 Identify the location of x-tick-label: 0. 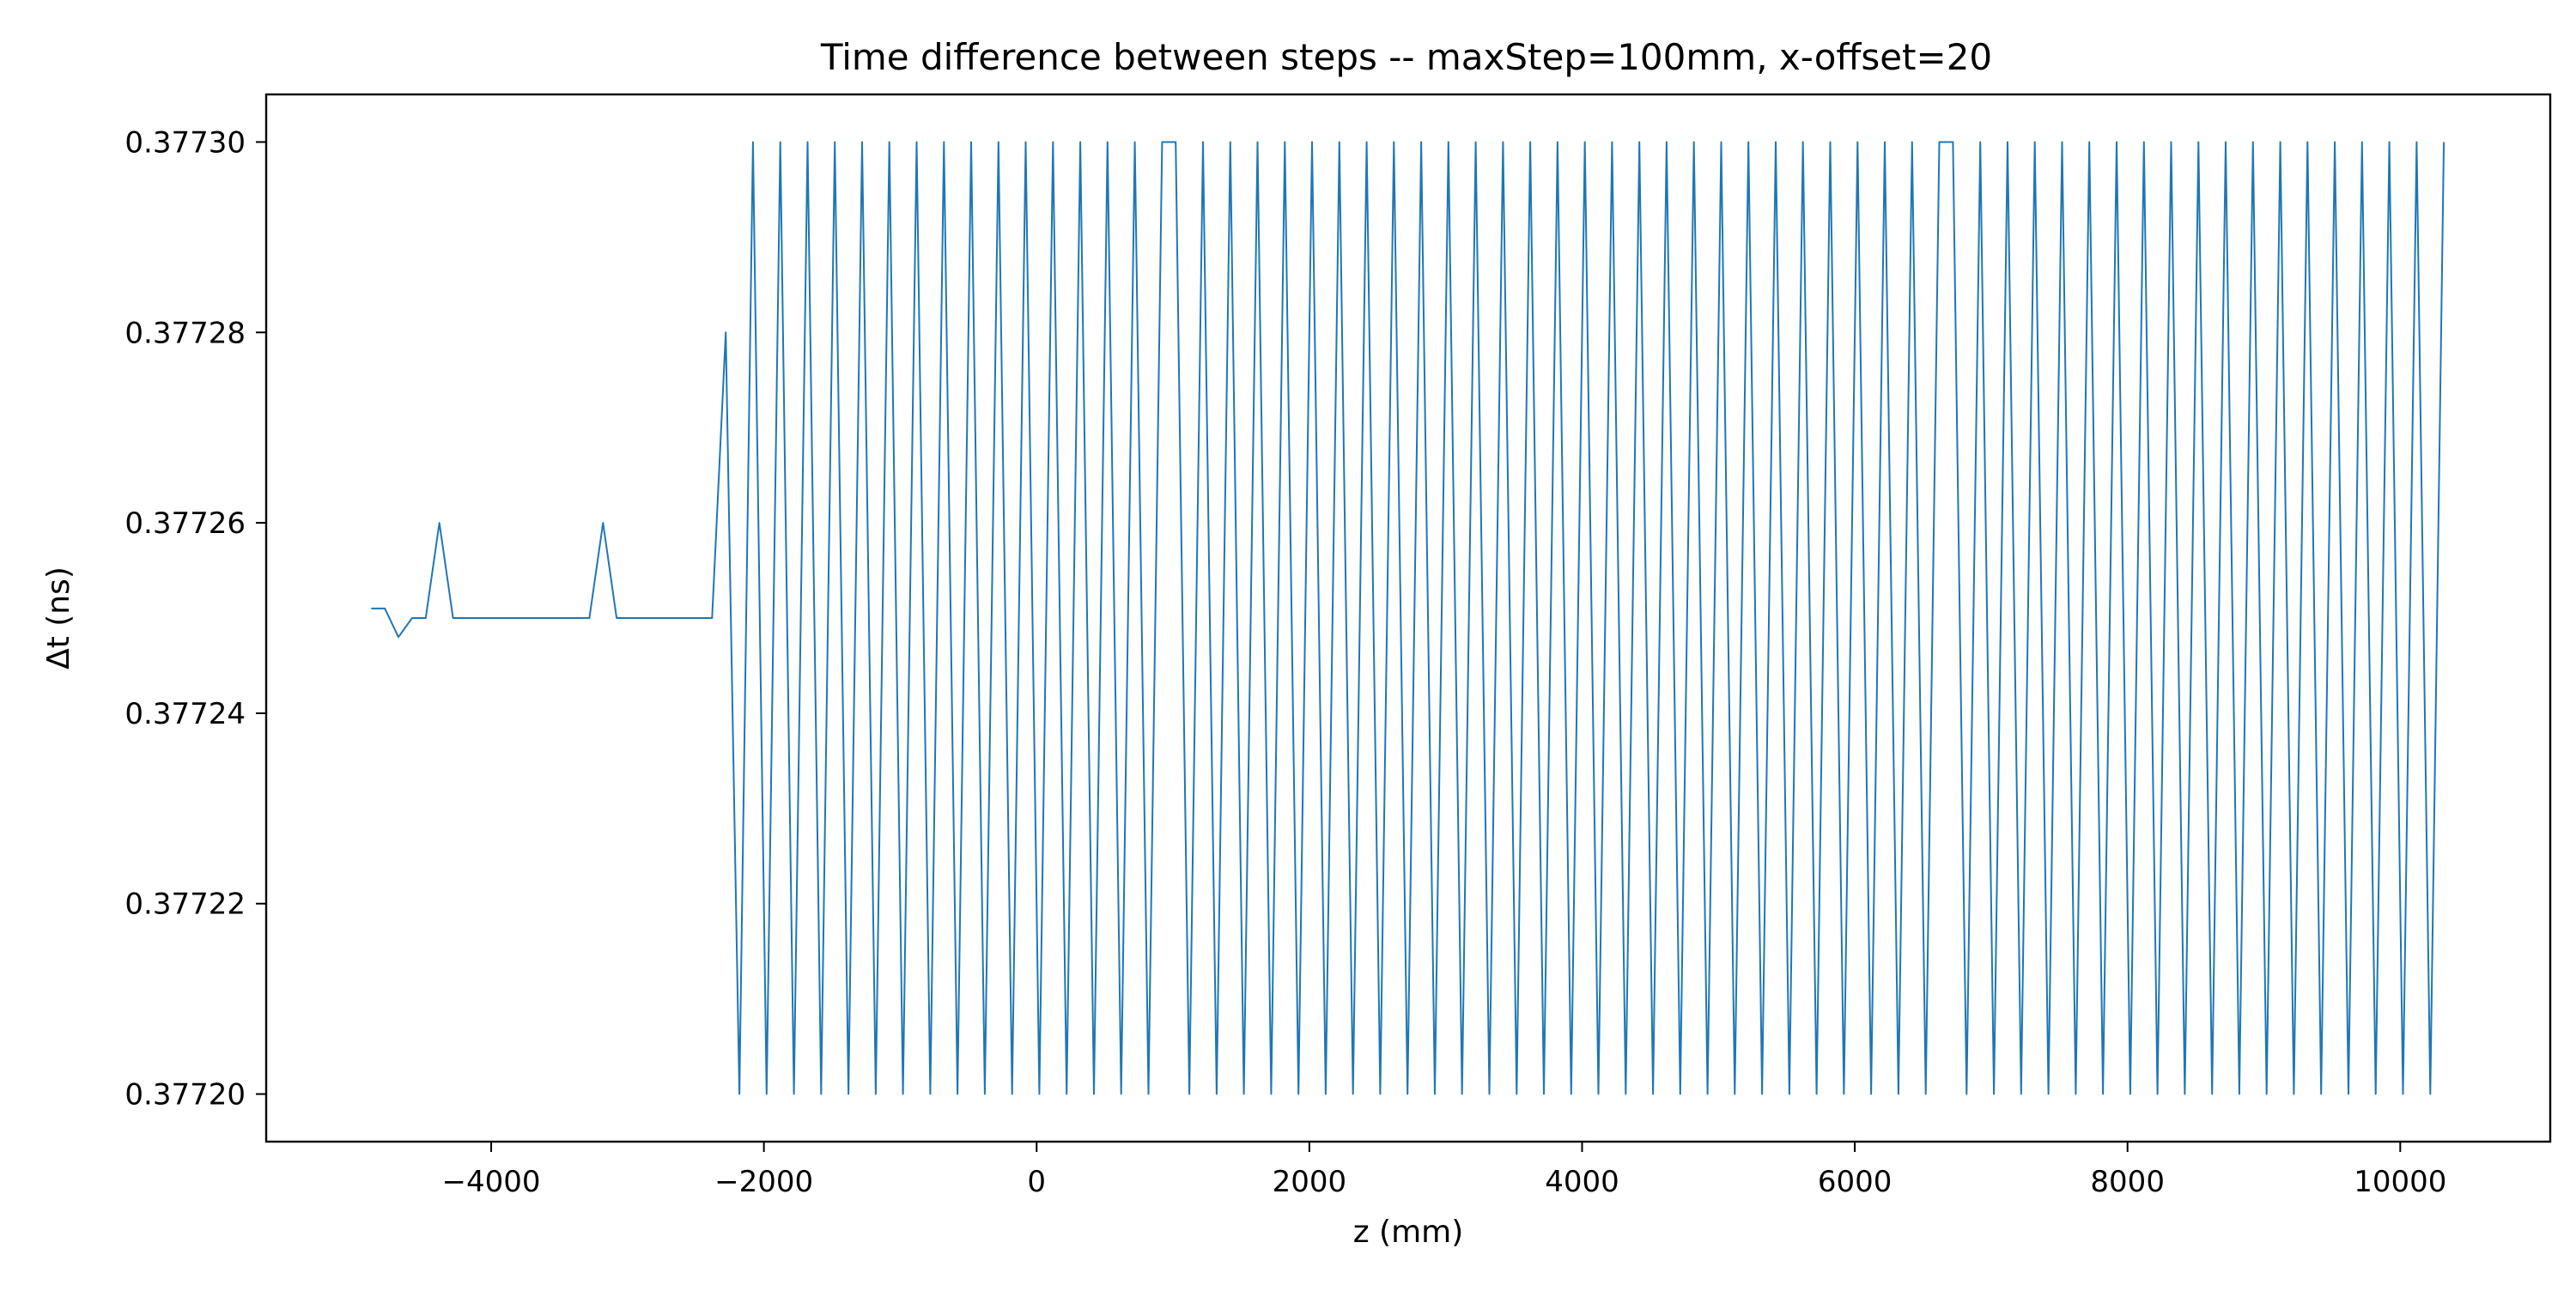
(1036, 1182).